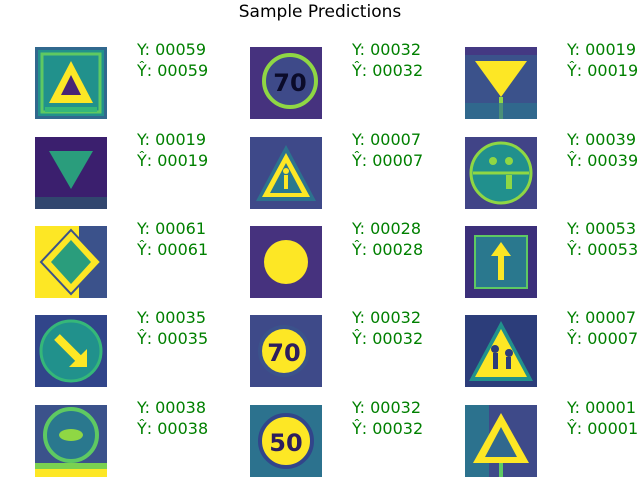 The height and width of the screenshot is (481, 640). Describe the element at coordinates (71, 441) in the screenshot. I see `no-overtaking-sign-icon` at that location.